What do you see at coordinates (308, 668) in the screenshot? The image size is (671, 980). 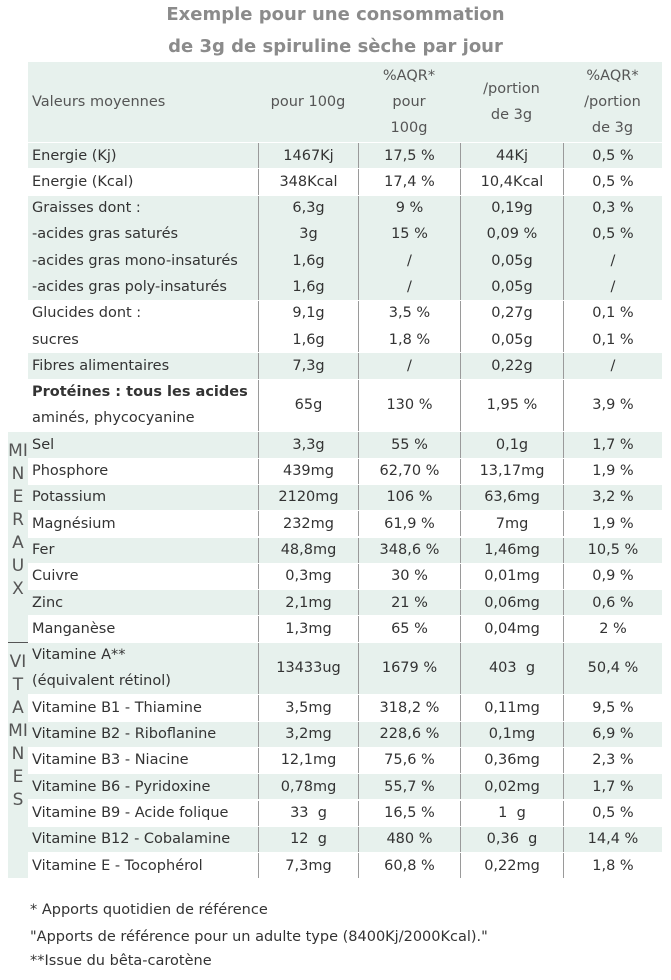 I see `value-cell: 13433ug` at bounding box center [308, 668].